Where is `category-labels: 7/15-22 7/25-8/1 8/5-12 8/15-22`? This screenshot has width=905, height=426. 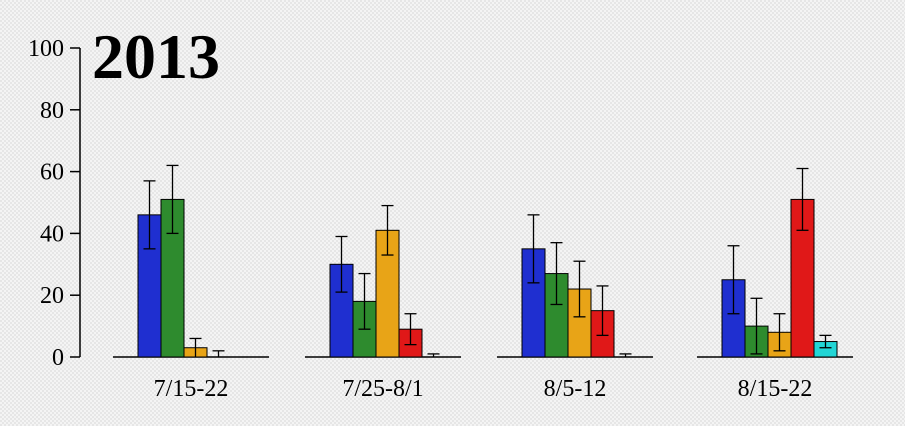 category-labels: 7/15-22 7/25-8/1 8/5-12 8/15-22 is located at coordinates (483, 389).